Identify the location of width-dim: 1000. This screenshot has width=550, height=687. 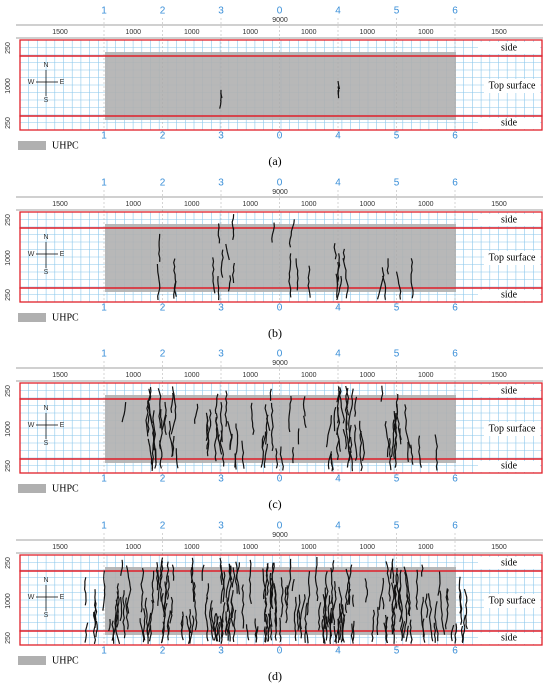
(8, 258).